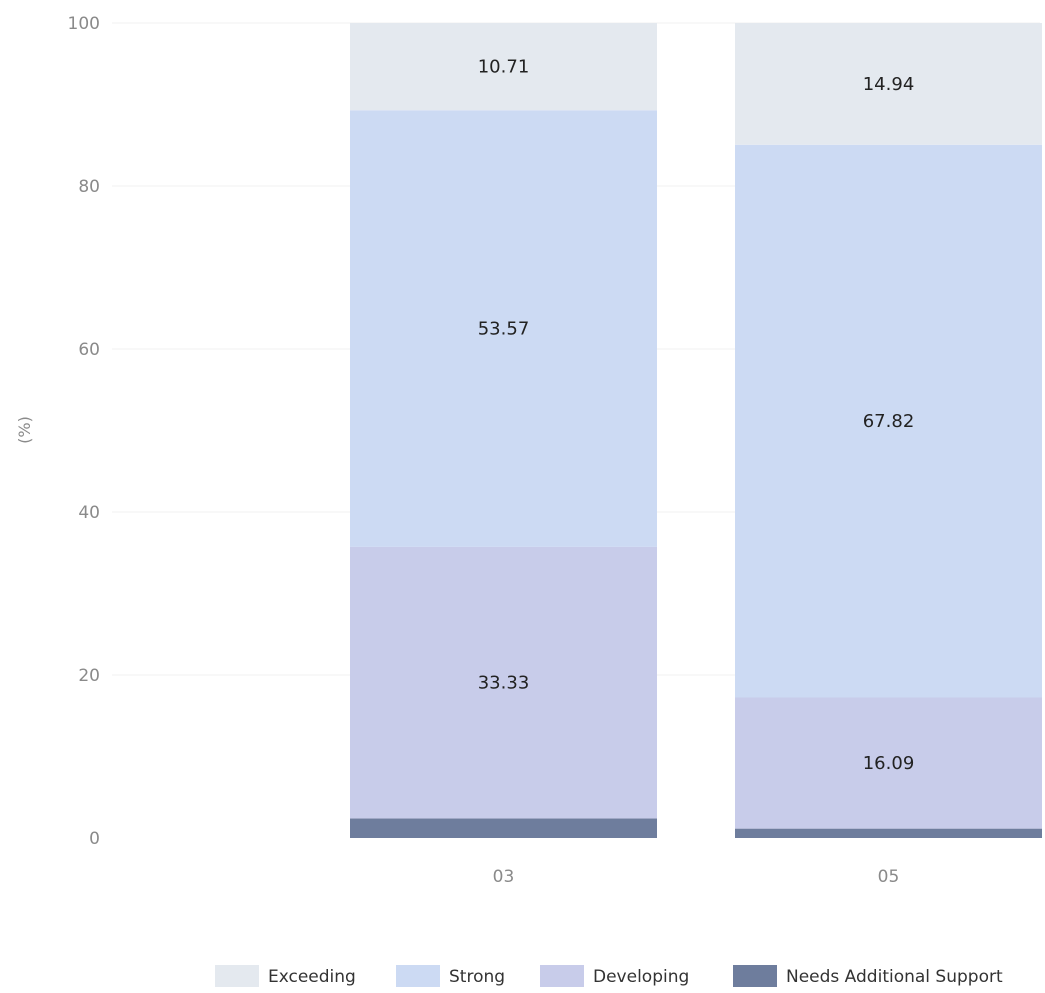 Image resolution: width=1045 pixels, height=993 pixels. Describe the element at coordinates (696, 877) in the screenshot. I see `x-axis: 03 05` at that location.